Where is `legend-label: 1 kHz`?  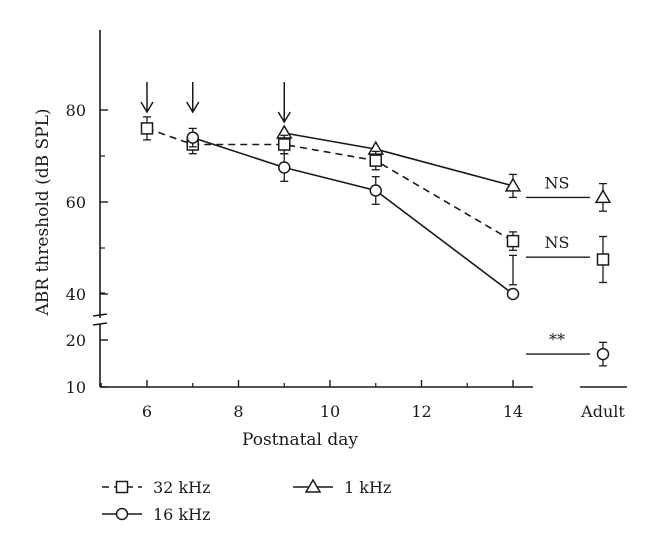
legend-label: 1 kHz is located at coordinates (367, 487).